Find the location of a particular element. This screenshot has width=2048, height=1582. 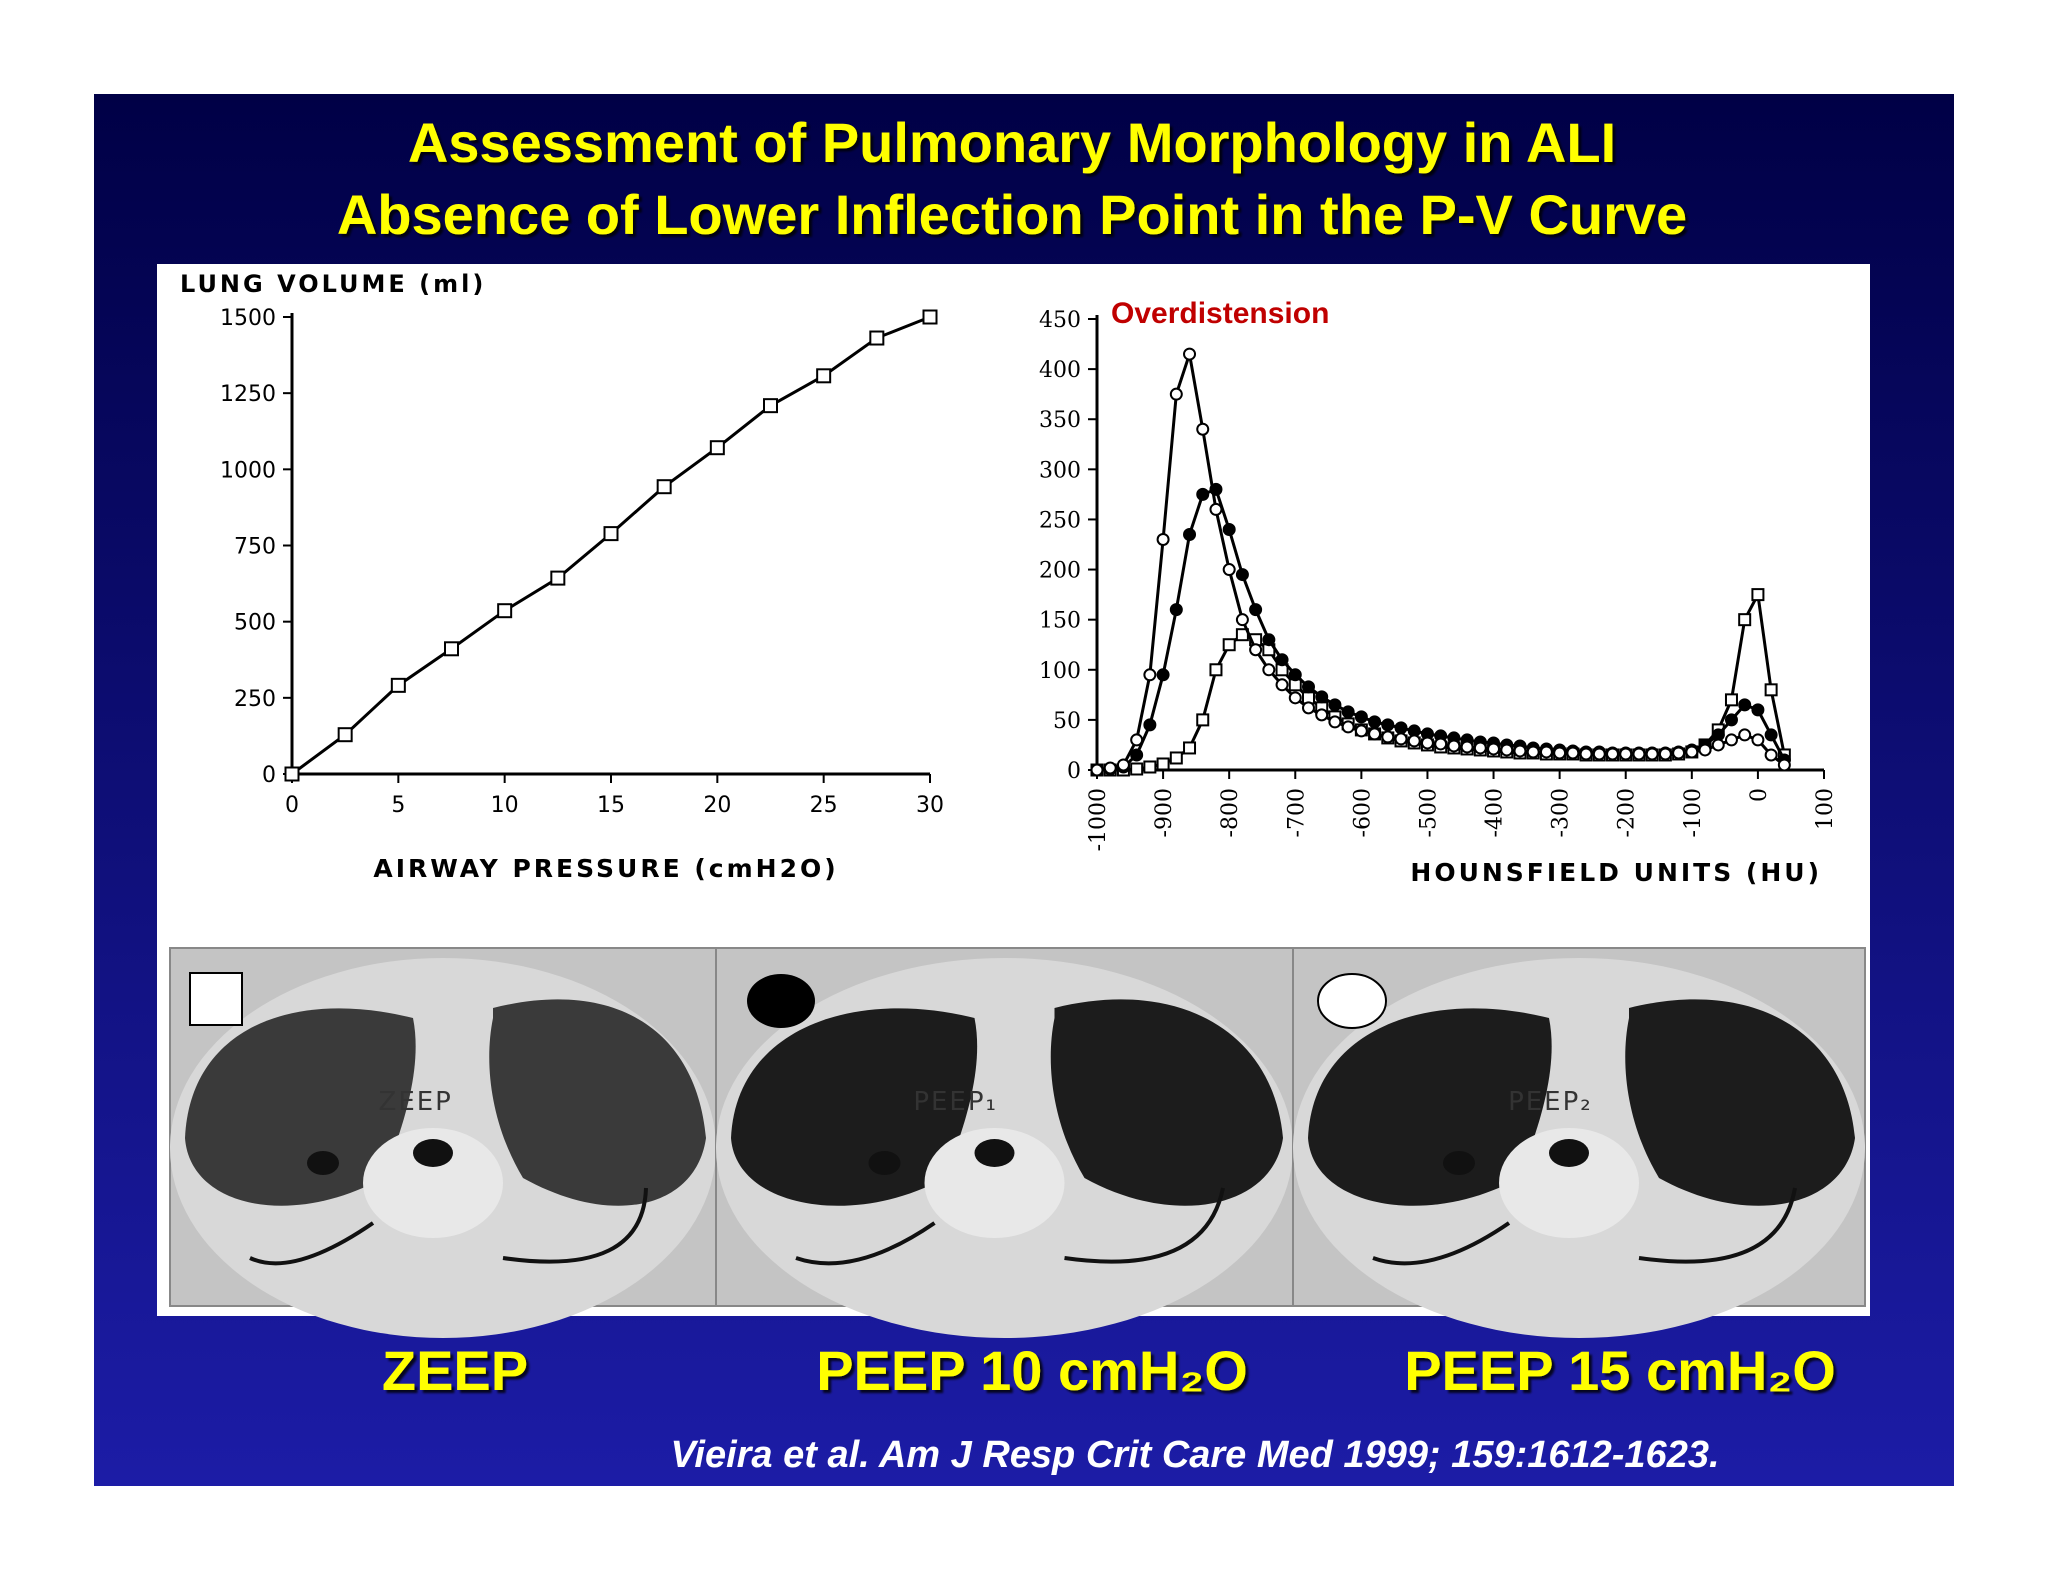

y-tick-label: 750 is located at coordinates (255, 547).